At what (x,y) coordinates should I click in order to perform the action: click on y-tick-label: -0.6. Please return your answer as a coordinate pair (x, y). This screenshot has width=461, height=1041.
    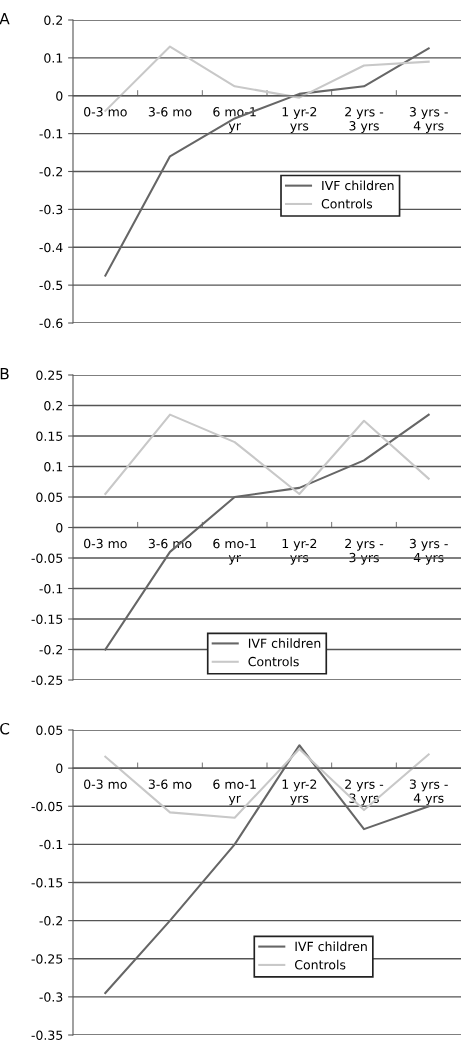
    Looking at the image, I should click on (51, 323).